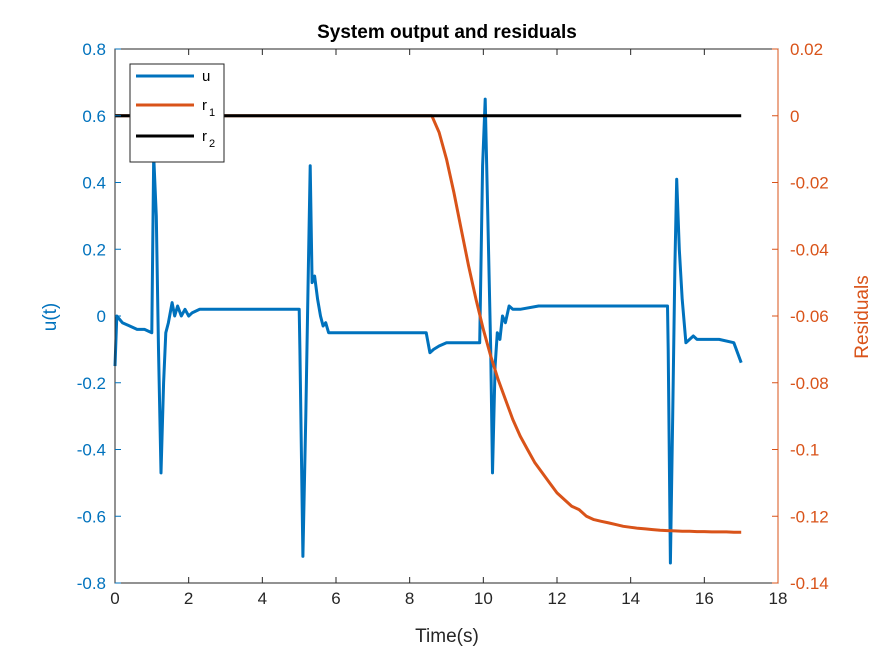  I want to click on right-y-tick-label: 0, so click(794, 116).